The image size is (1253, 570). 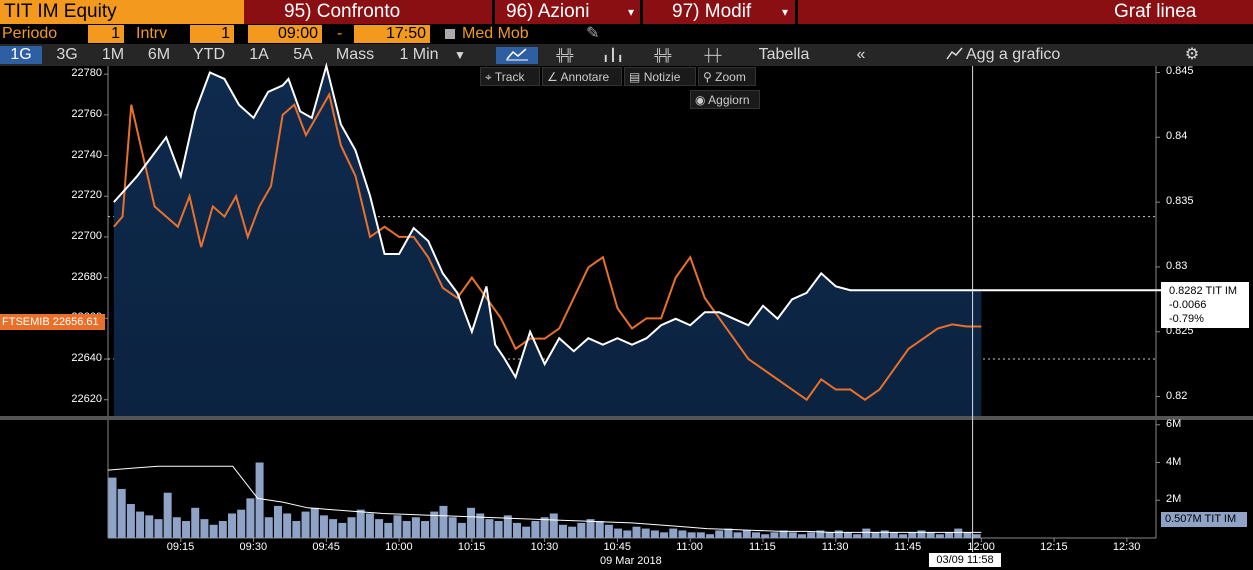 What do you see at coordinates (713, 55) in the screenshot?
I see `hlc-chart-icon: ┼┼` at bounding box center [713, 55].